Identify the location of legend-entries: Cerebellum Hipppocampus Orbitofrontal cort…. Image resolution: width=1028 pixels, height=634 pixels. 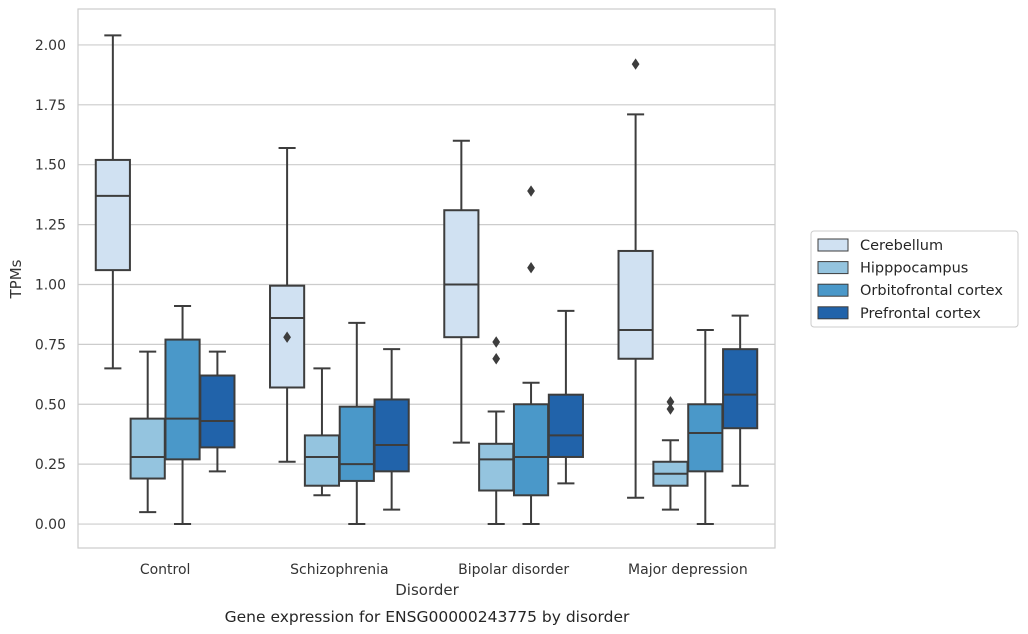
(910, 280).